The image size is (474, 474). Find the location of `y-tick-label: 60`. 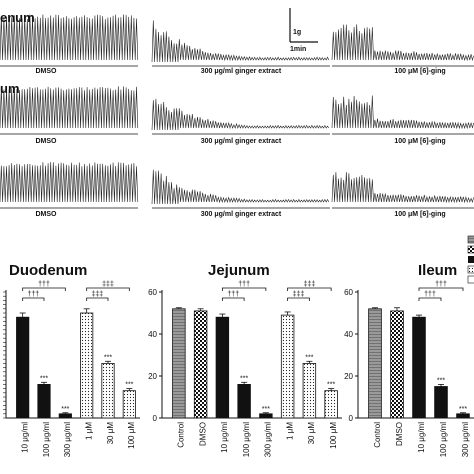

y-tick-label: 60 is located at coordinates (152, 292).